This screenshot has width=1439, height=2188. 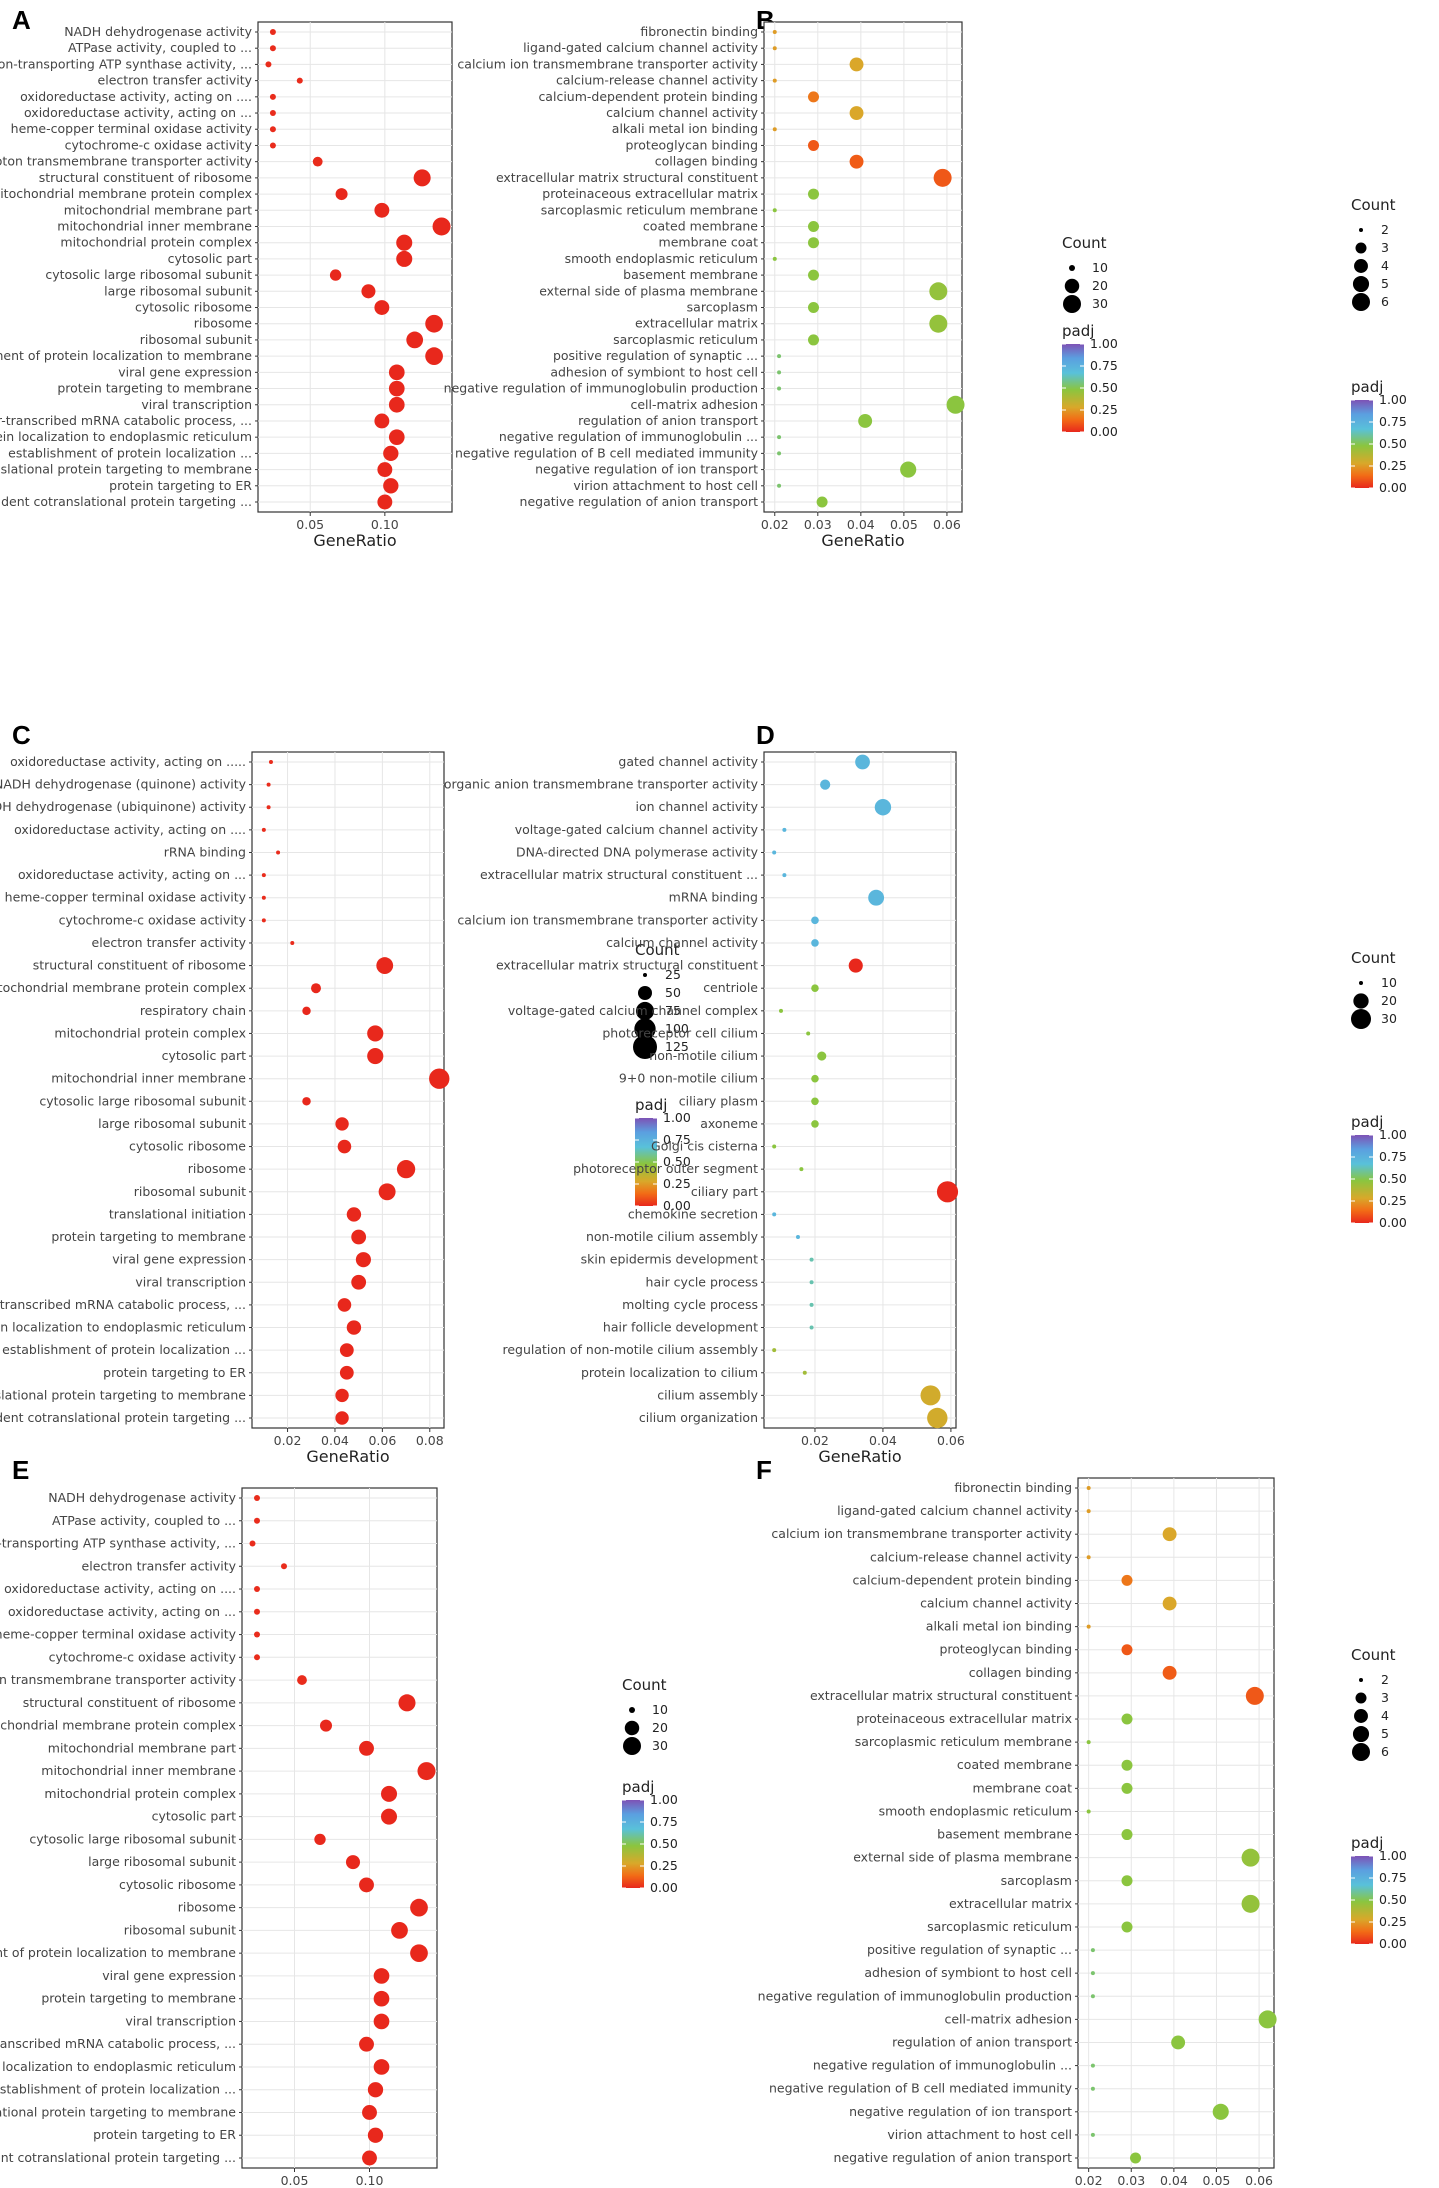 What do you see at coordinates (718, 1100) in the screenshot?
I see `term-label: ciliary plasm` at bounding box center [718, 1100].